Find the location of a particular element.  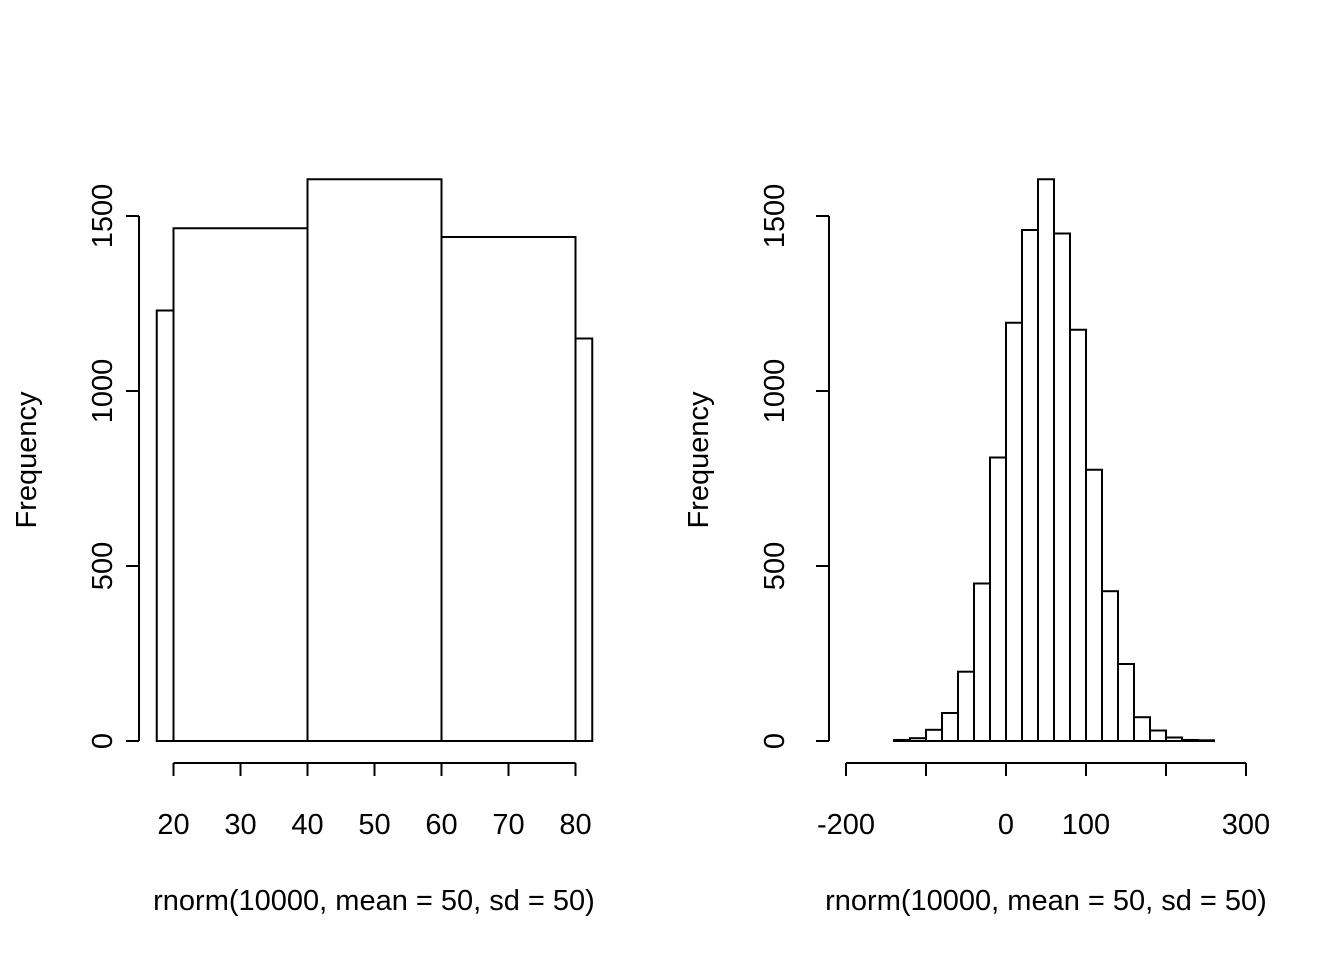

x-tick-label: 80 is located at coordinates (575, 825).